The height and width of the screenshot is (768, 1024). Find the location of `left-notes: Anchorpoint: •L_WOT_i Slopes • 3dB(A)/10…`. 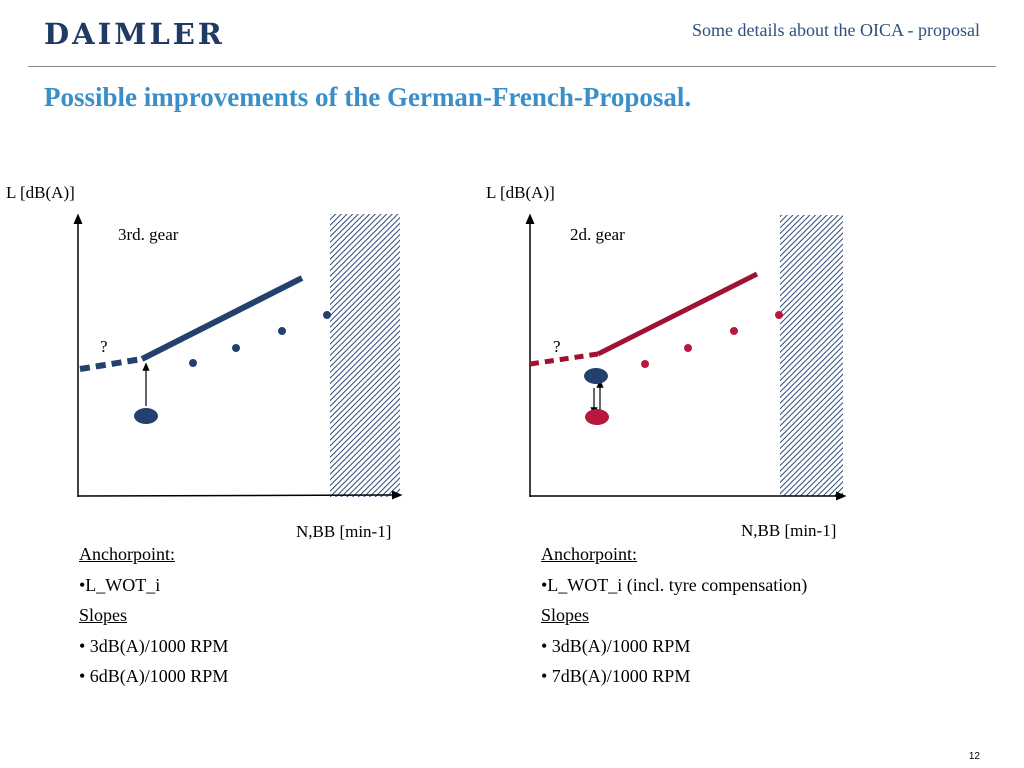

left-notes: Anchorpoint: •L_WOT_i Slopes • 3dB(A)/10… is located at coordinates (153, 615).